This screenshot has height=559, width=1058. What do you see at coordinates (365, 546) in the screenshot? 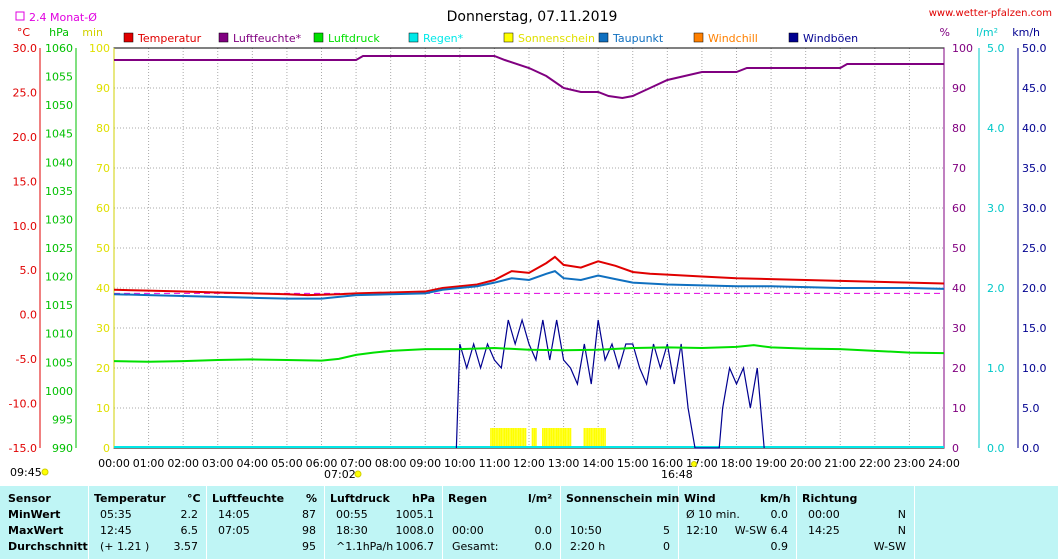
I see `row-durchschnitt-p-time: ^1.1hPa/h` at bounding box center [365, 546].